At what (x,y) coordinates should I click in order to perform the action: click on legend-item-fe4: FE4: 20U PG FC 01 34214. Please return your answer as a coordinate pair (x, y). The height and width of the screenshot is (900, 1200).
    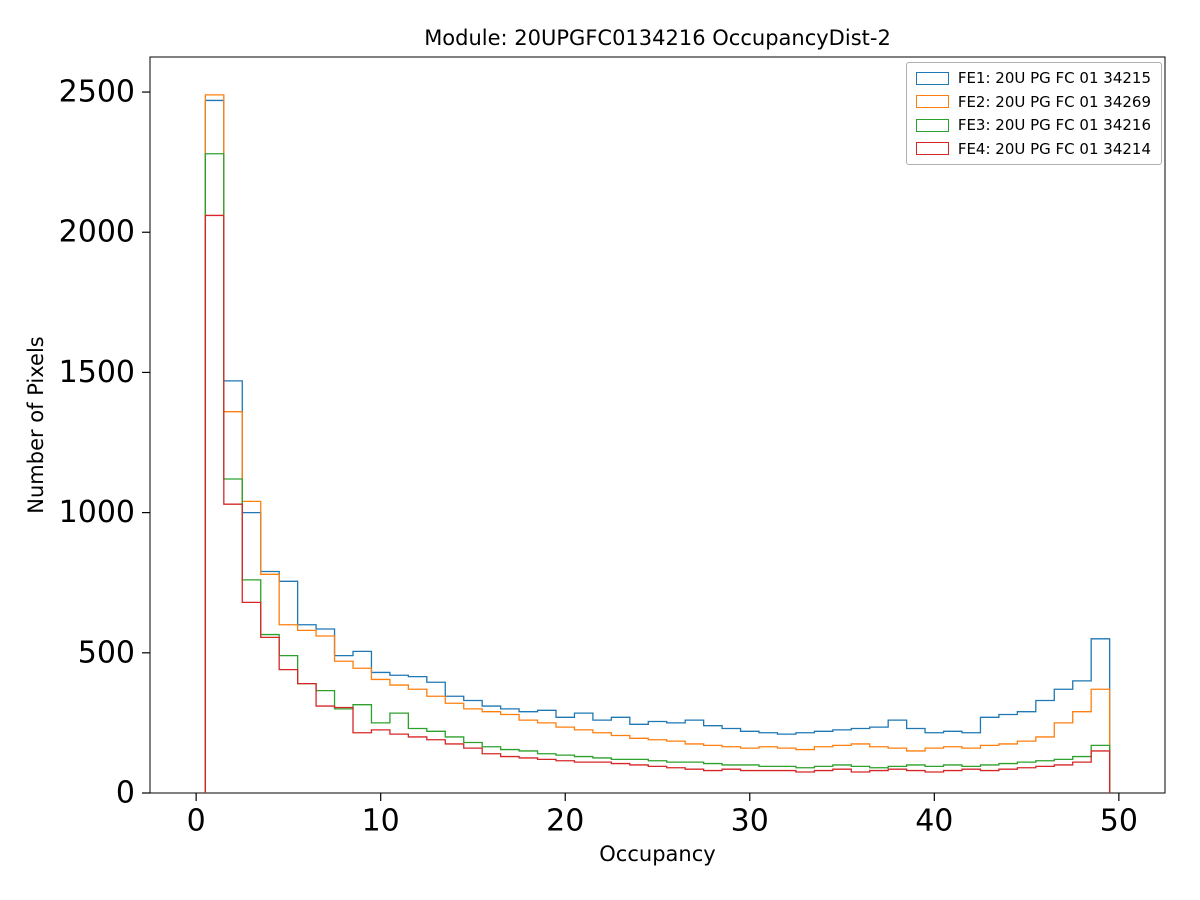
    Looking at the image, I should click on (1033, 148).